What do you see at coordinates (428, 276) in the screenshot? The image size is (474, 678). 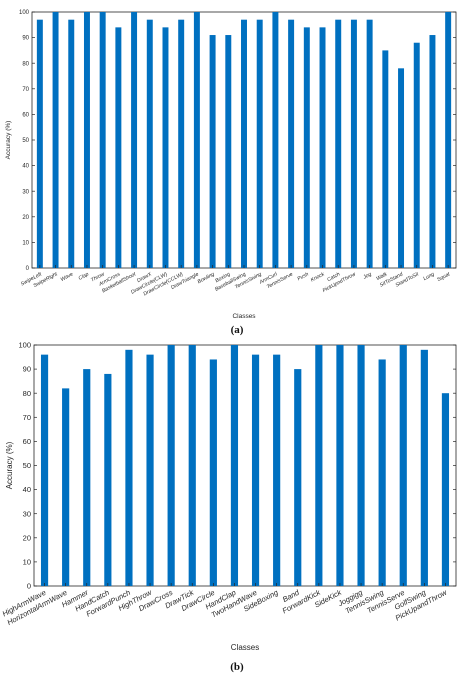 I see `category-label: Lung` at bounding box center [428, 276].